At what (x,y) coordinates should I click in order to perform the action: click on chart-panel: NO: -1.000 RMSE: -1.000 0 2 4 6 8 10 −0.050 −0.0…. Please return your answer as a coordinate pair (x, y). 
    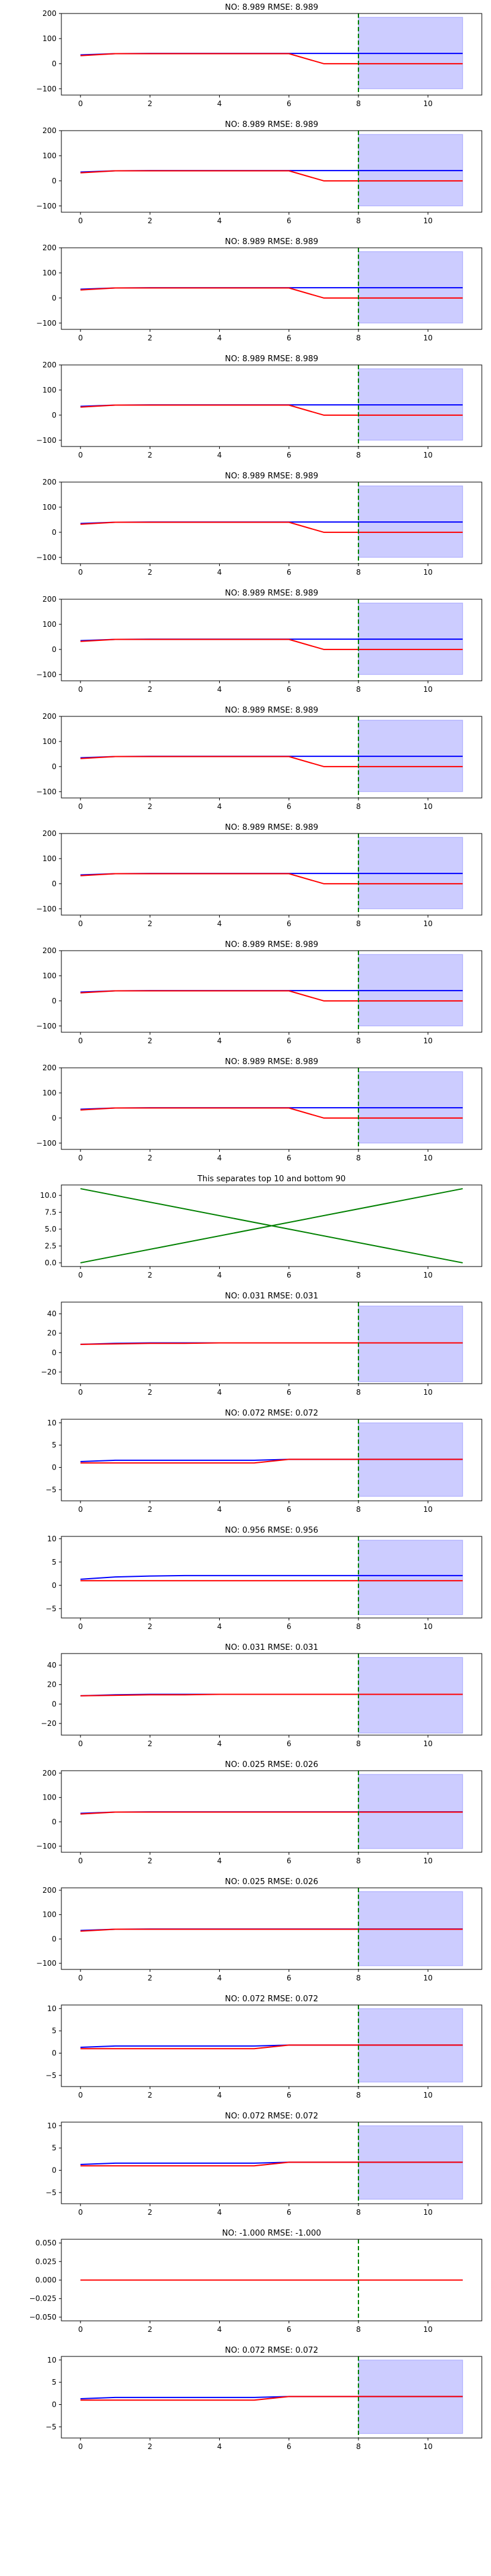
    Looking at the image, I should click on (245, 2284).